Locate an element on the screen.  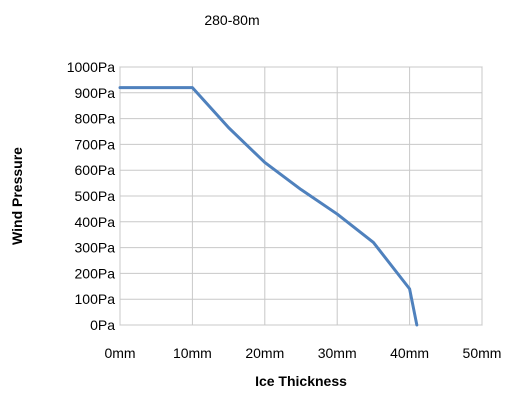
y-tick-label: 1000Pa is located at coordinates (91, 67).